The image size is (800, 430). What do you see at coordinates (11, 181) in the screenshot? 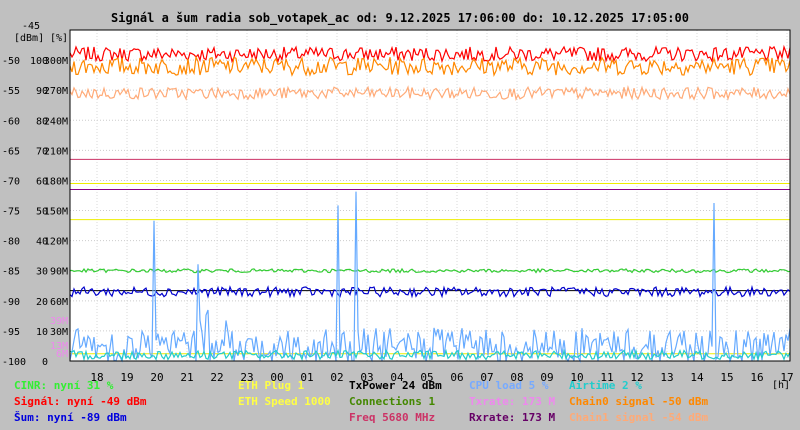
I see `y-tick-dbm: -70` at bounding box center [11, 181].